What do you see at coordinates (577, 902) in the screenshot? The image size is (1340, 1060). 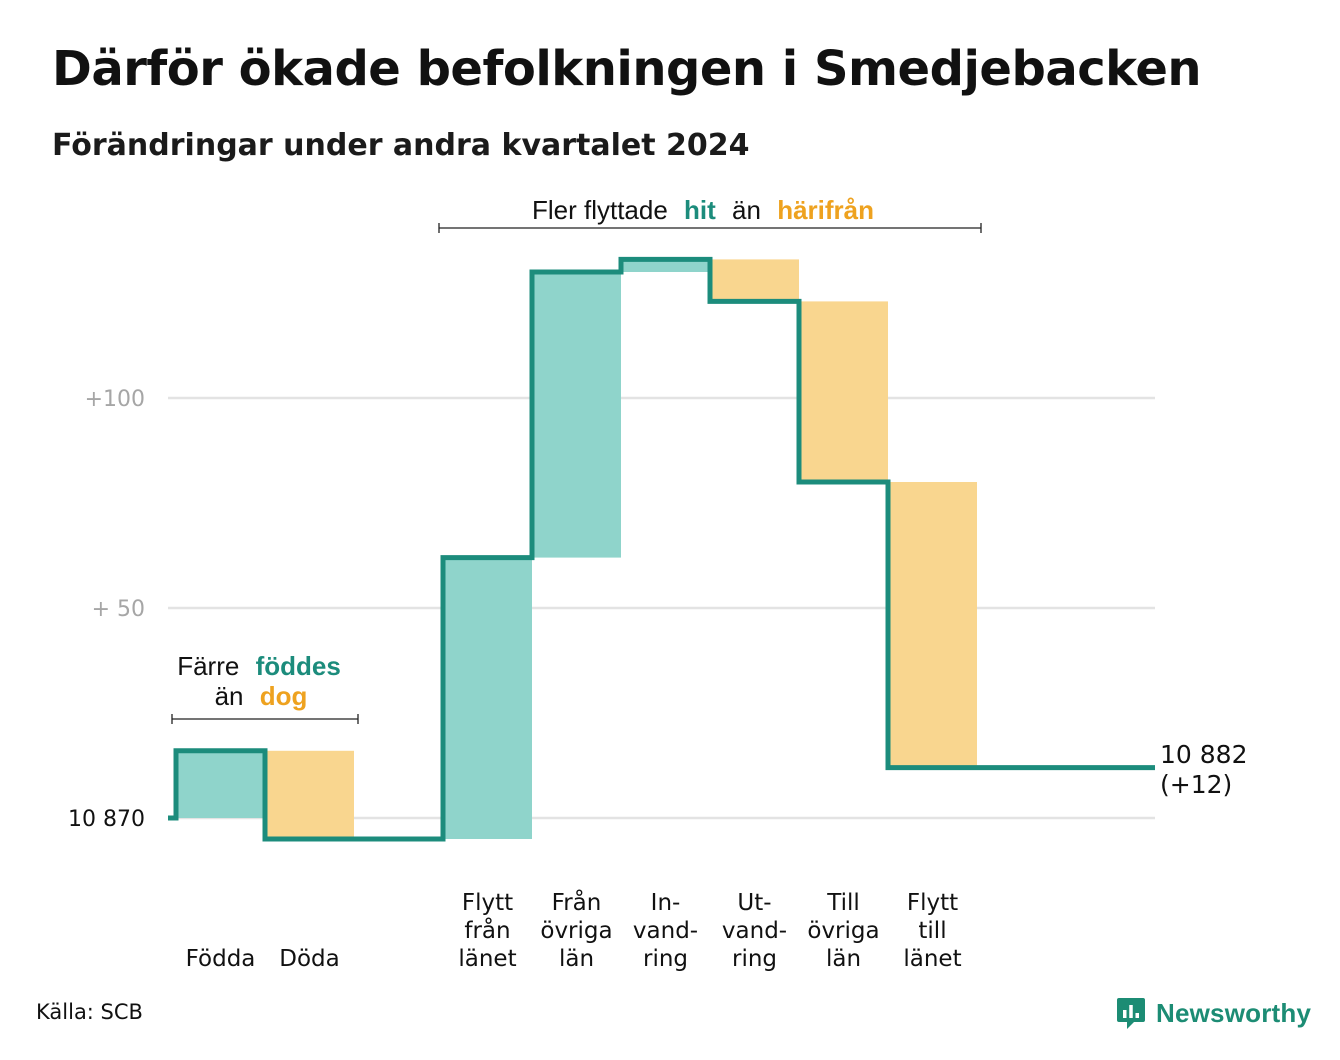 I see `category-label: Från` at bounding box center [577, 902].